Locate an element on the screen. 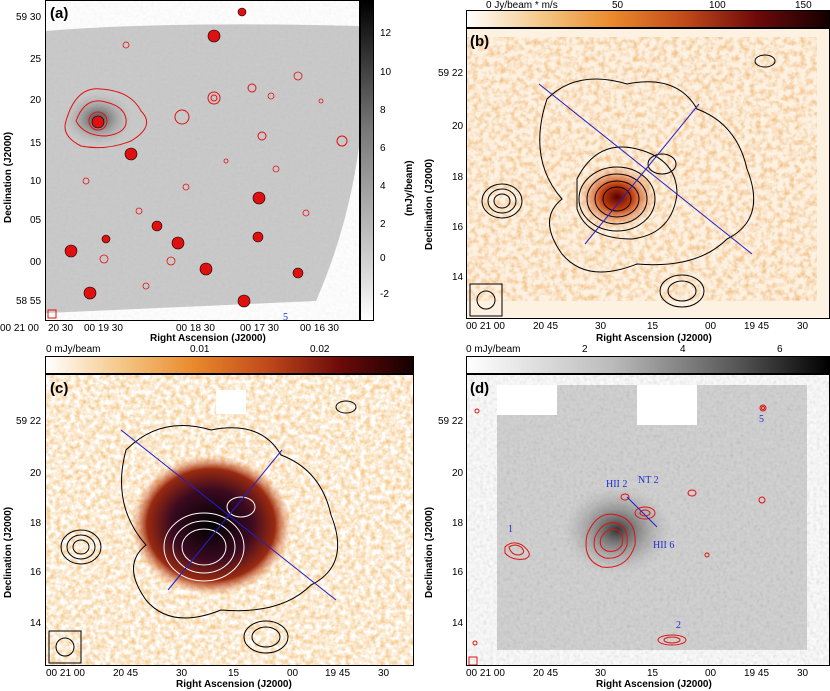 Image resolution: width=830 pixels, height=691 pixels. xtick-a-3: 00 18 30 is located at coordinates (195, 328).